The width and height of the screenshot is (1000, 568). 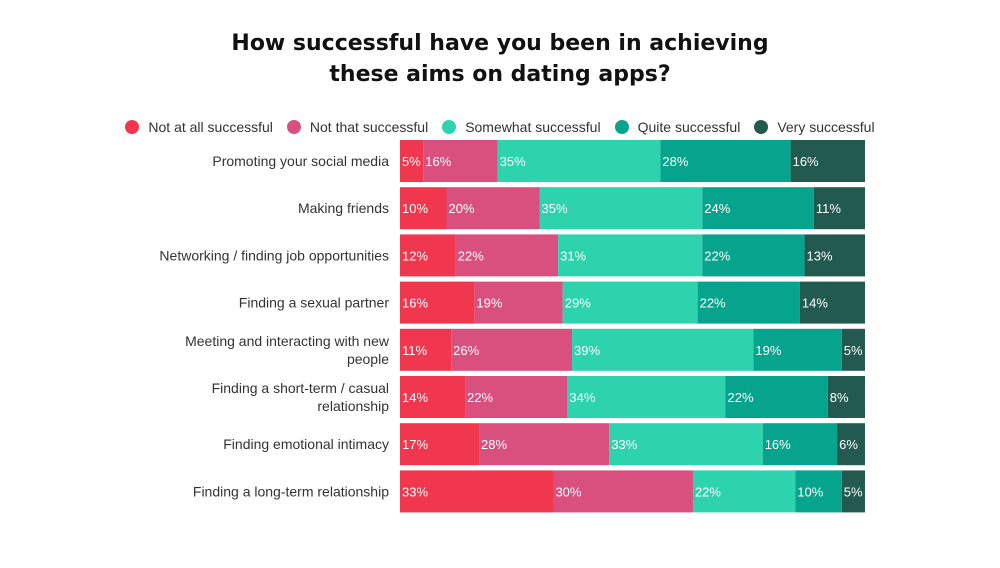 What do you see at coordinates (675, 161) in the screenshot?
I see `bar-value-label-0-3: 28%` at bounding box center [675, 161].